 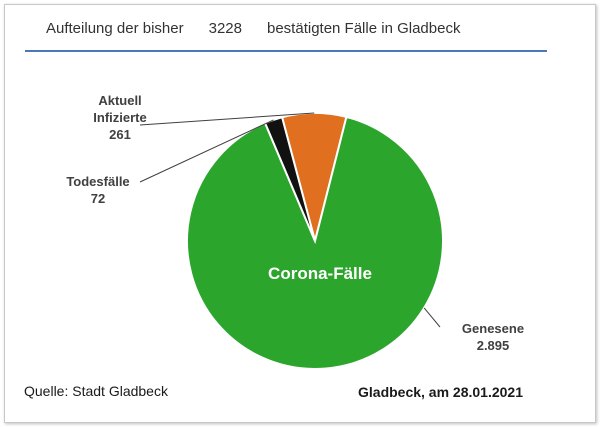 I want to click on title-prefix: Aufteilung der bisher, so click(x=115, y=28).